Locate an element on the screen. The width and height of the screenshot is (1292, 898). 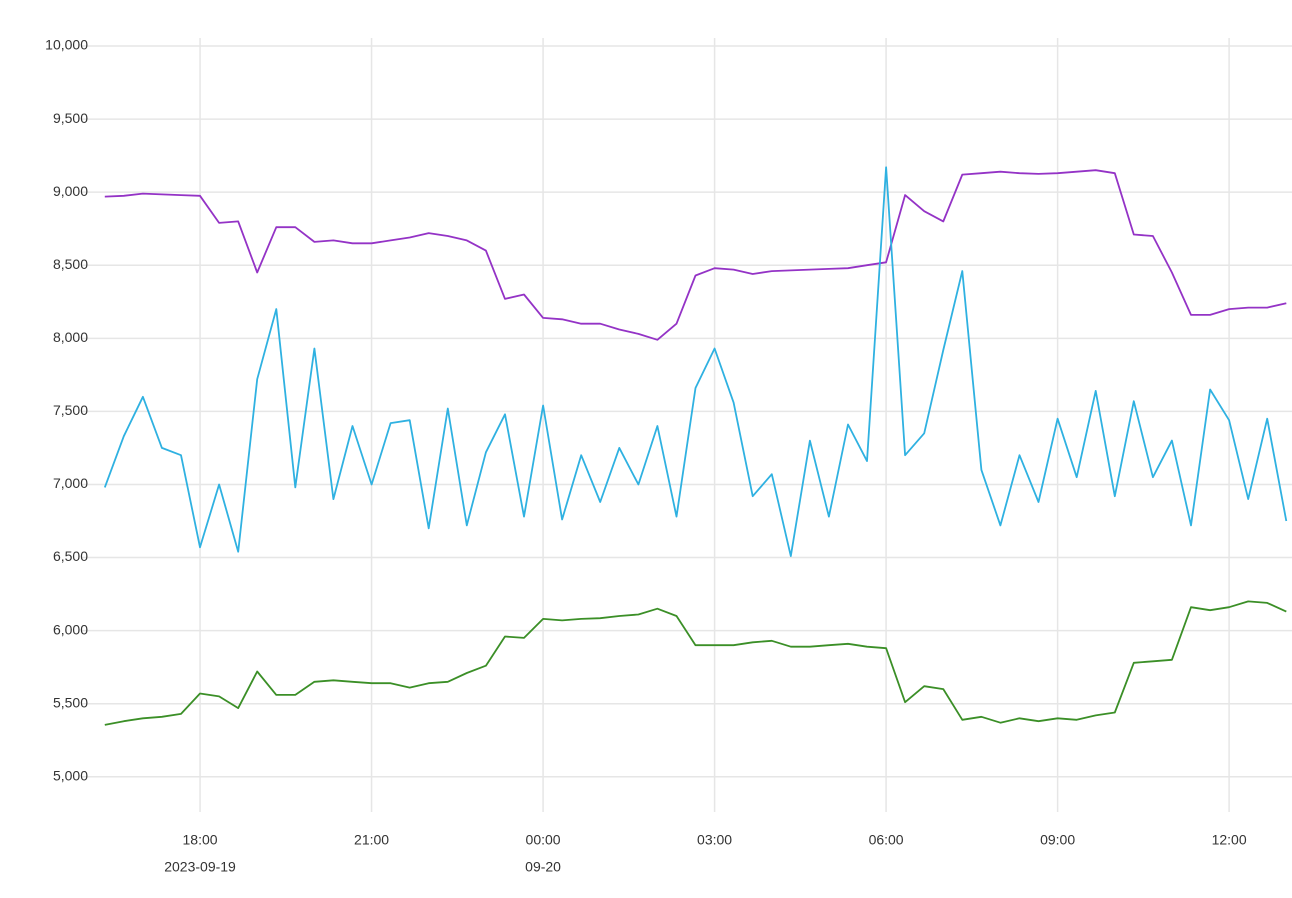
y-tick-label: 9,000 is located at coordinates (70, 191).